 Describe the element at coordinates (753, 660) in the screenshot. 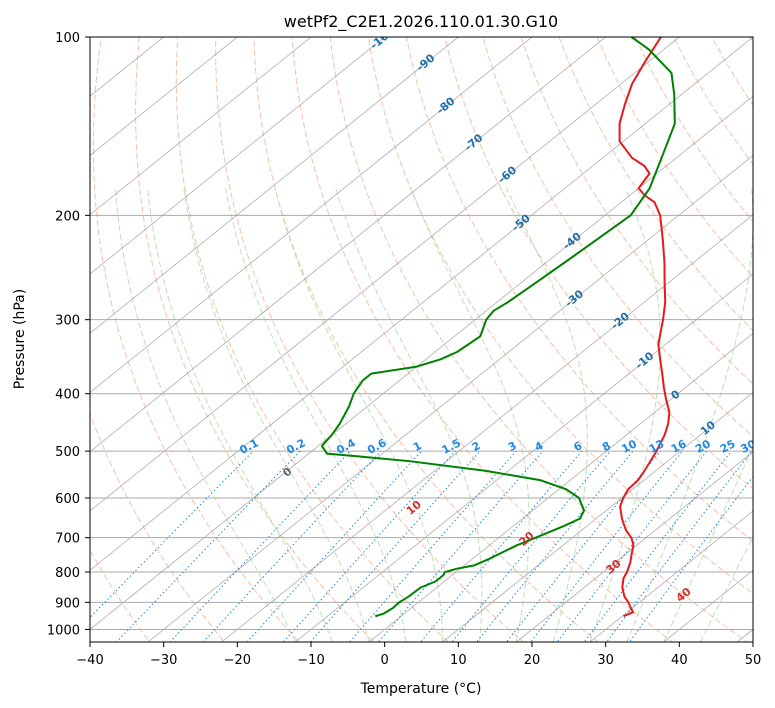

I see `x-tick-label: 50` at that location.